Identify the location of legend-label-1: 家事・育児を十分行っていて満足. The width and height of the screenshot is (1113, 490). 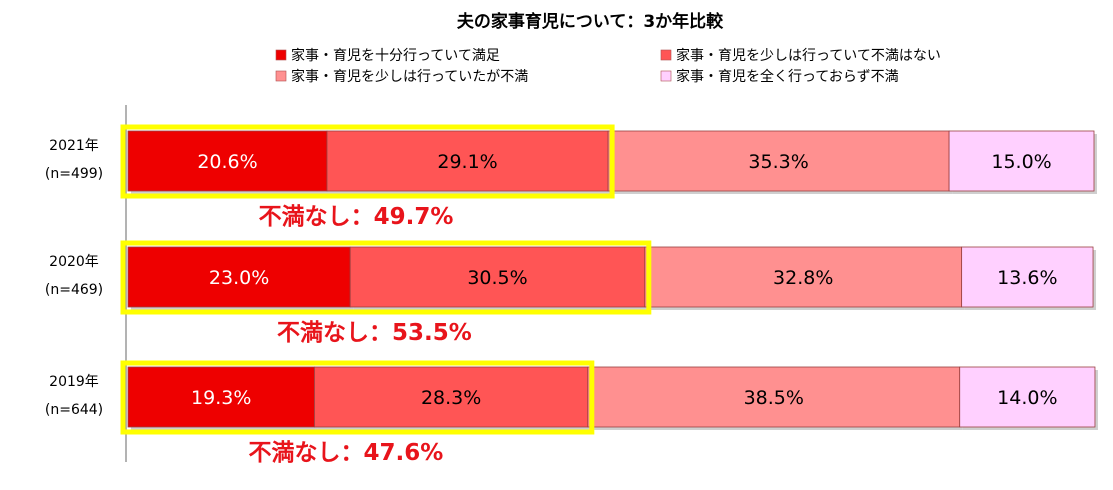
(395, 55).